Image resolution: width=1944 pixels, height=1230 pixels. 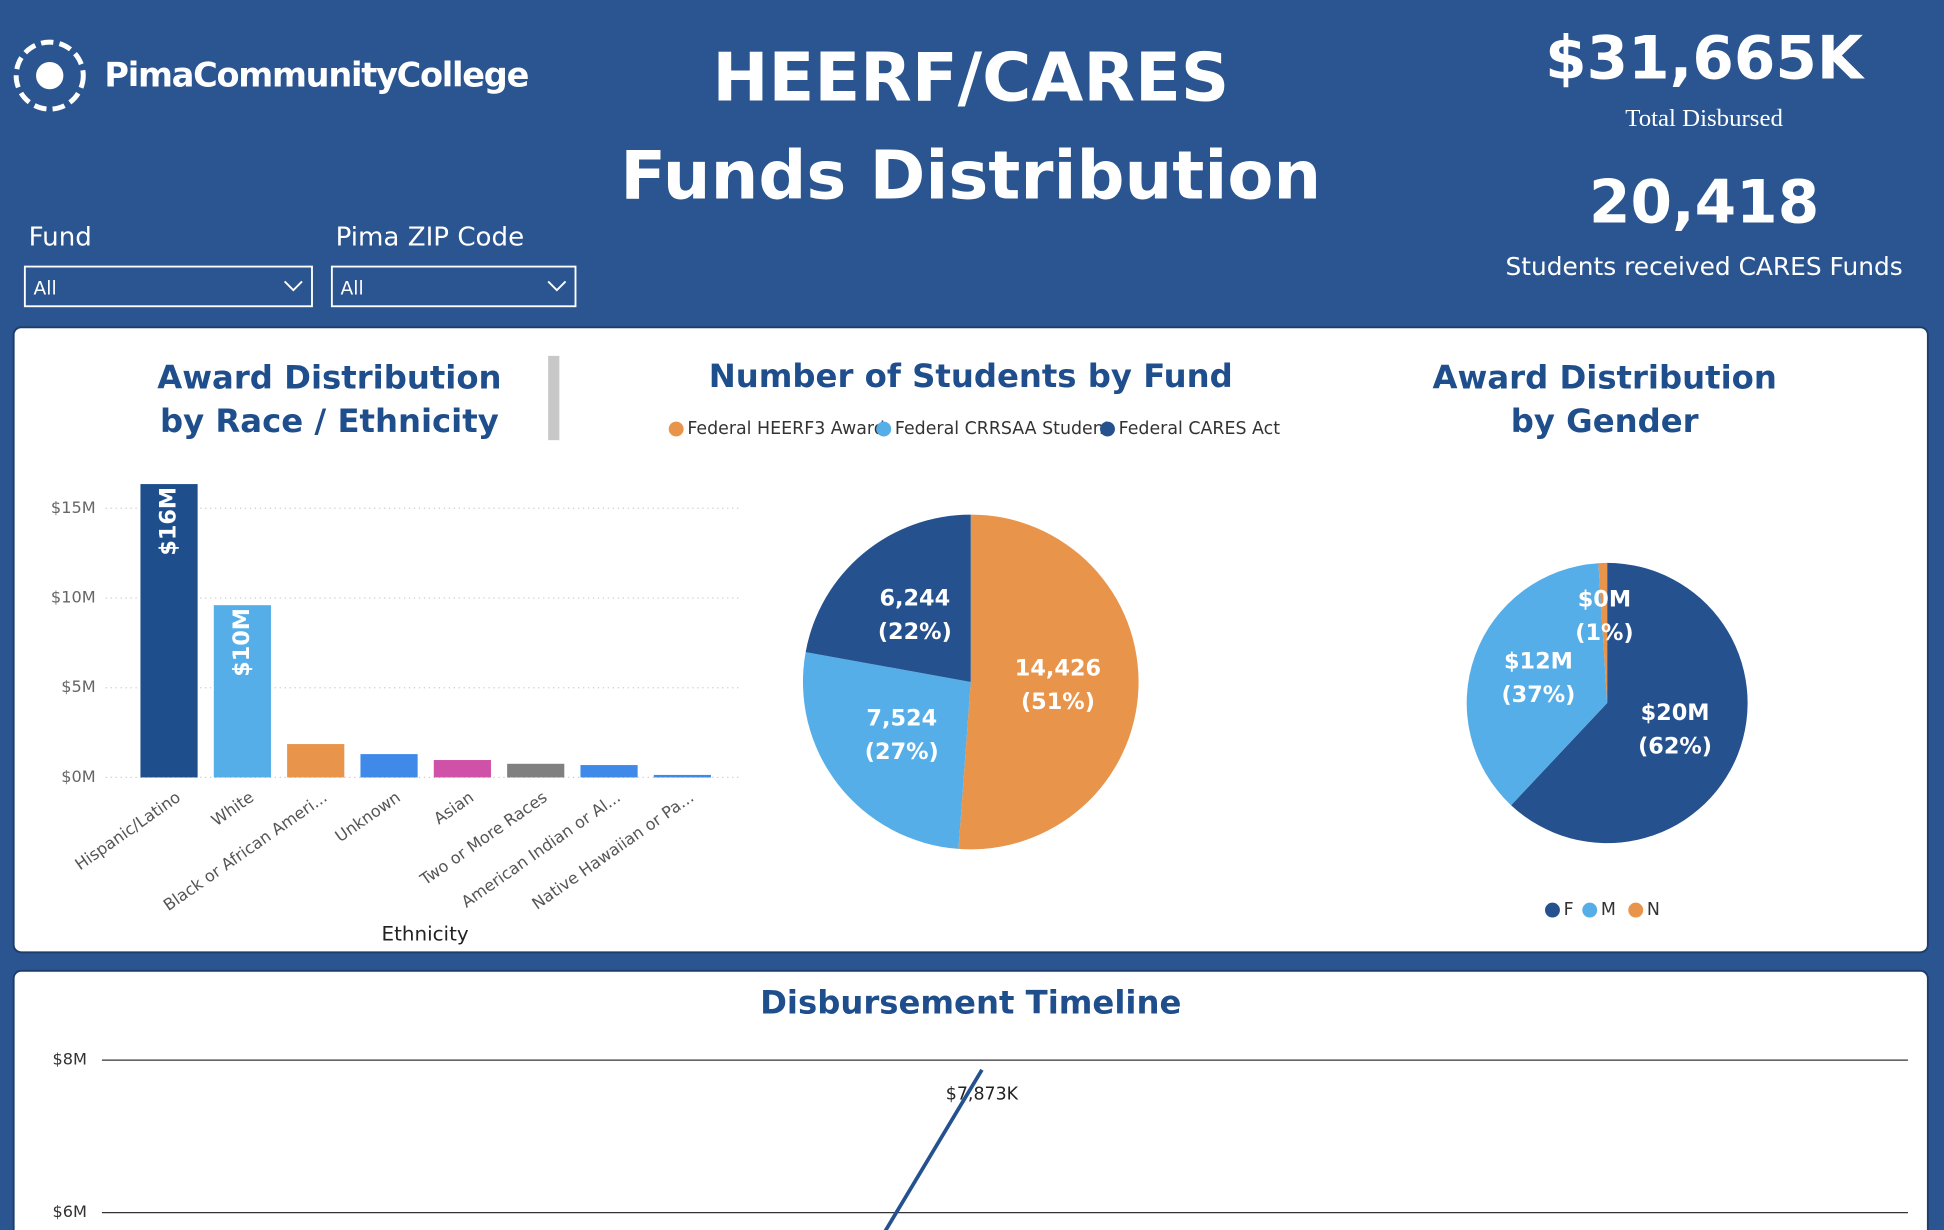 What do you see at coordinates (1538, 695) in the screenshot?
I see `data-label: (37%)` at bounding box center [1538, 695].